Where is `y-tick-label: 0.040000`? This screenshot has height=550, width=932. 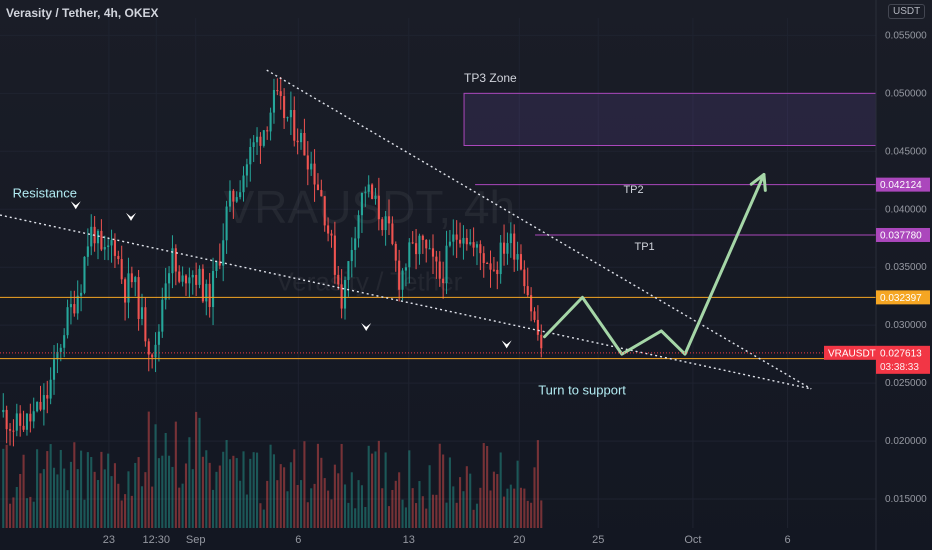
y-tick-label: 0.040000 is located at coordinates (906, 209).